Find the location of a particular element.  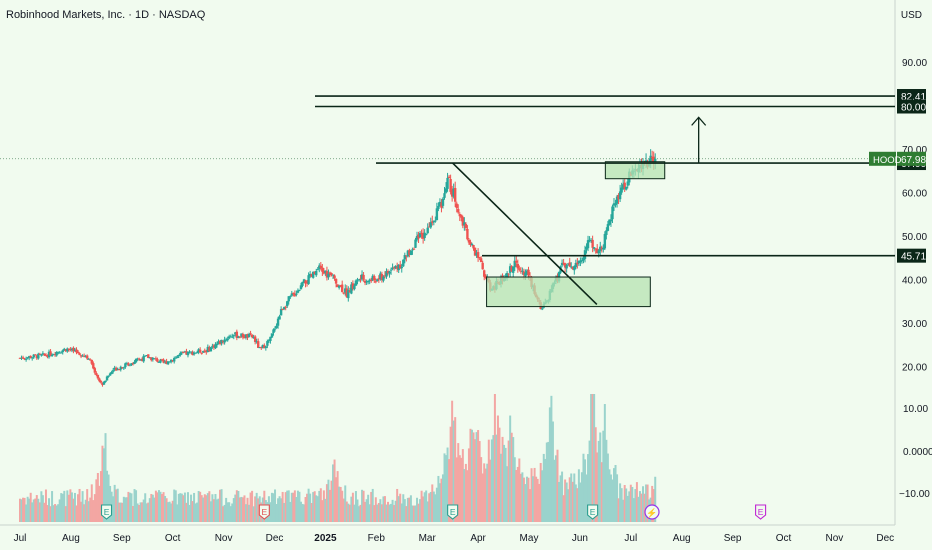

time-tick-label: Aug is located at coordinates (682, 538).